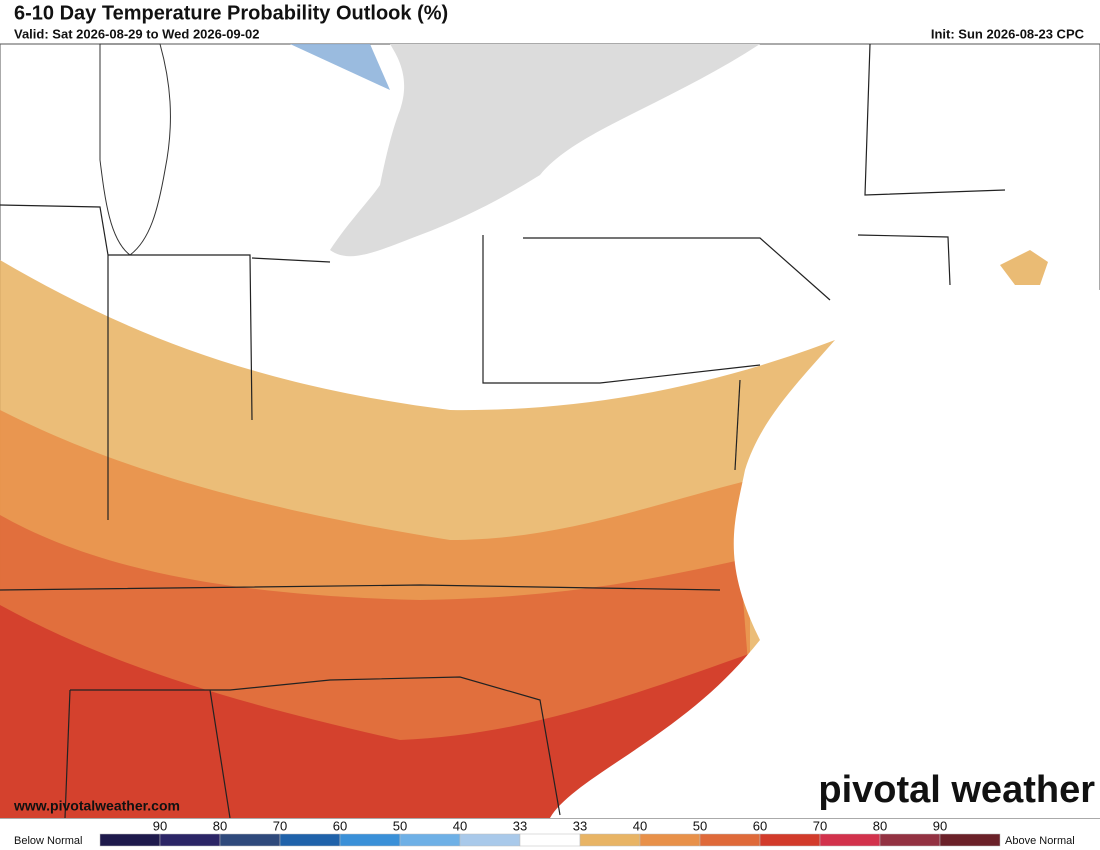 The height and width of the screenshot is (850, 1100). What do you see at coordinates (135, 149) in the screenshot?
I see `lake-michigan` at bounding box center [135, 149].